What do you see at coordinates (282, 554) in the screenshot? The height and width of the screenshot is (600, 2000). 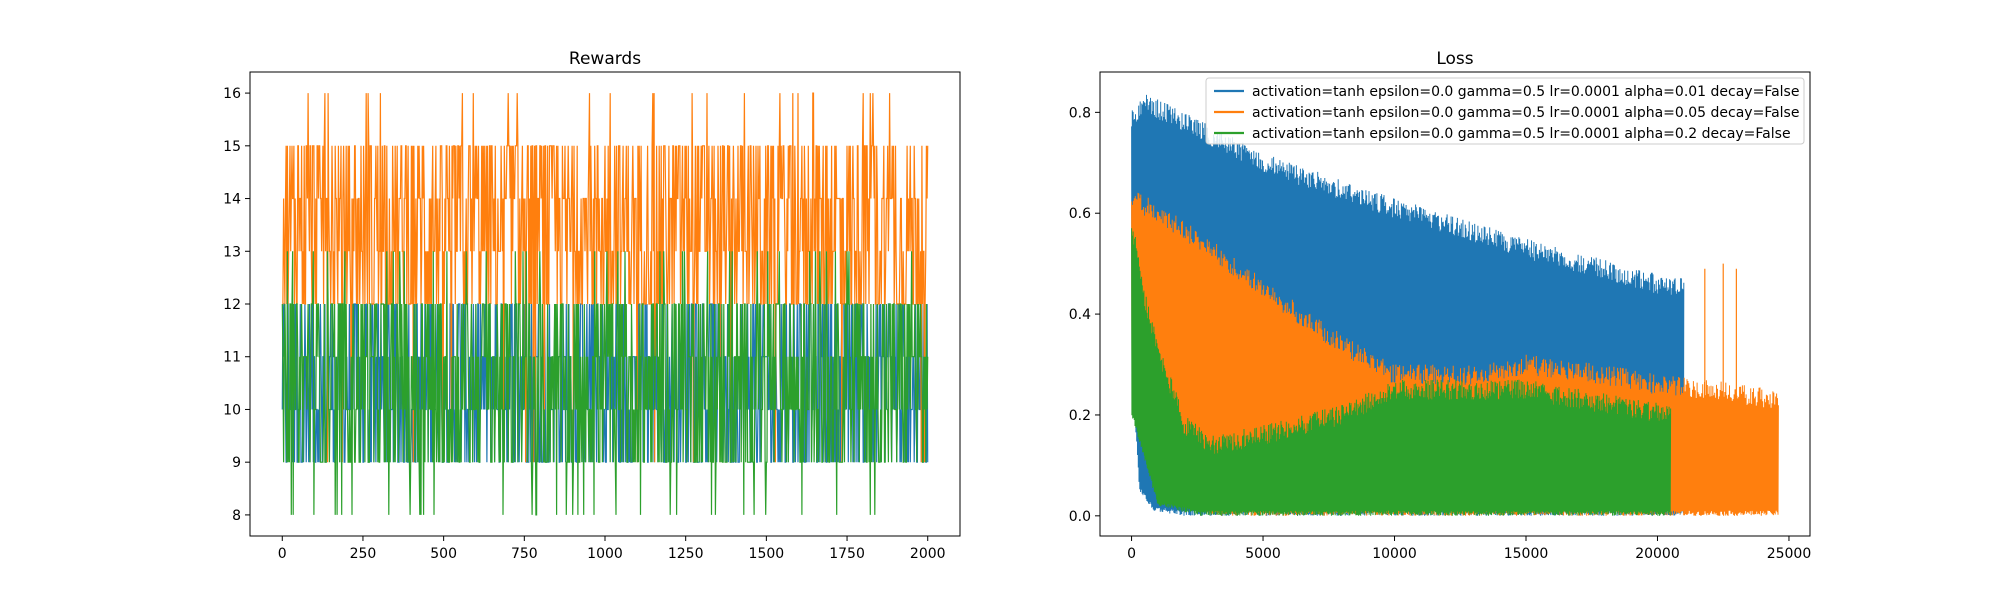 I see `rewards-x-tick-label: 0` at bounding box center [282, 554].